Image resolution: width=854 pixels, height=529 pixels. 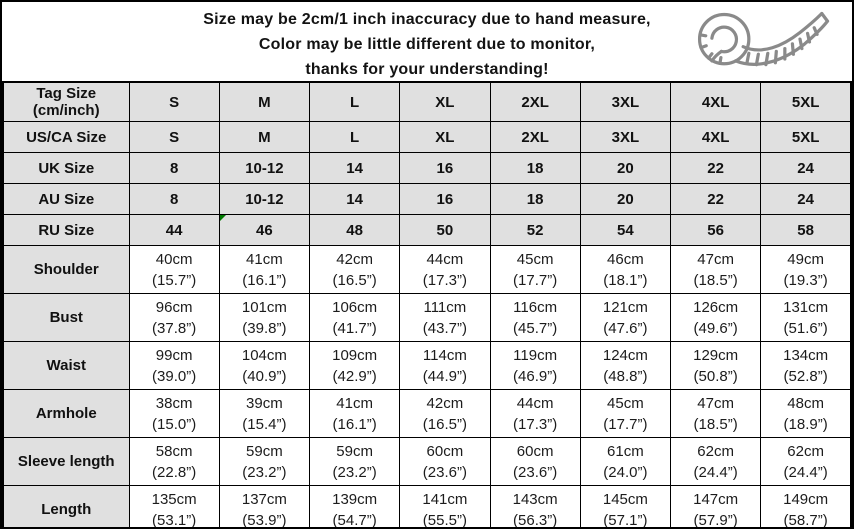 I want to click on inch-value: (42.9”), so click(x=354, y=376).